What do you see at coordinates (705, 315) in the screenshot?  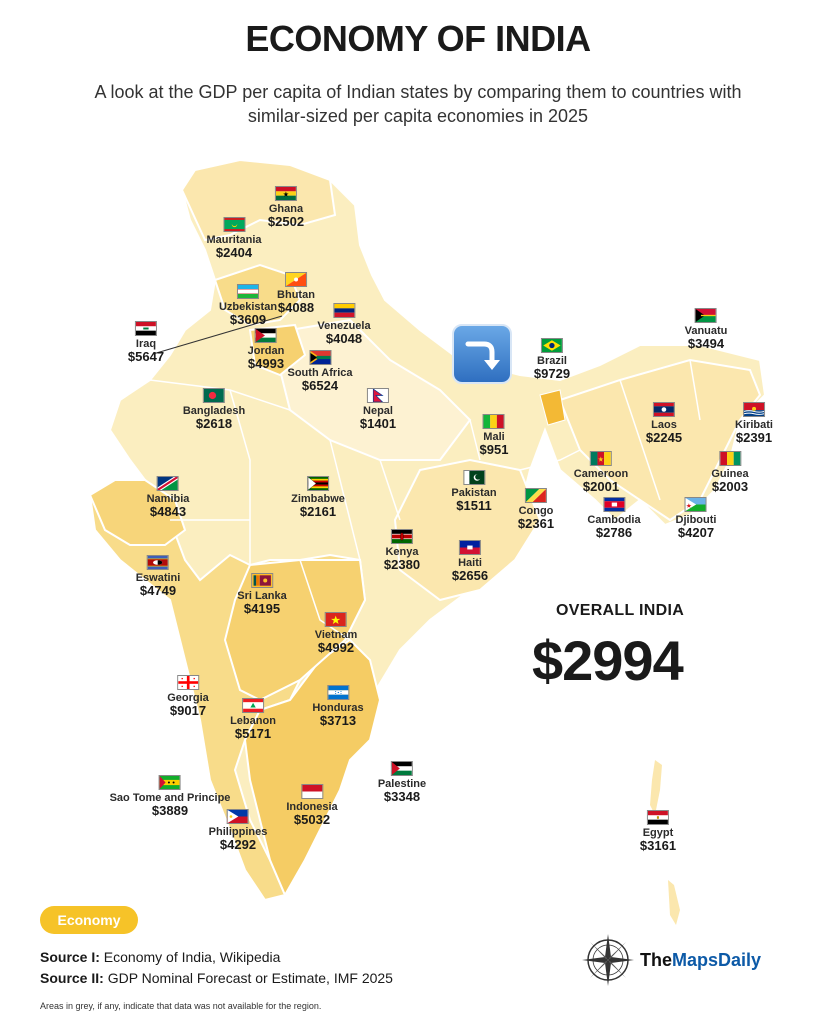 I see `vanuatu-flag-icon` at bounding box center [705, 315].